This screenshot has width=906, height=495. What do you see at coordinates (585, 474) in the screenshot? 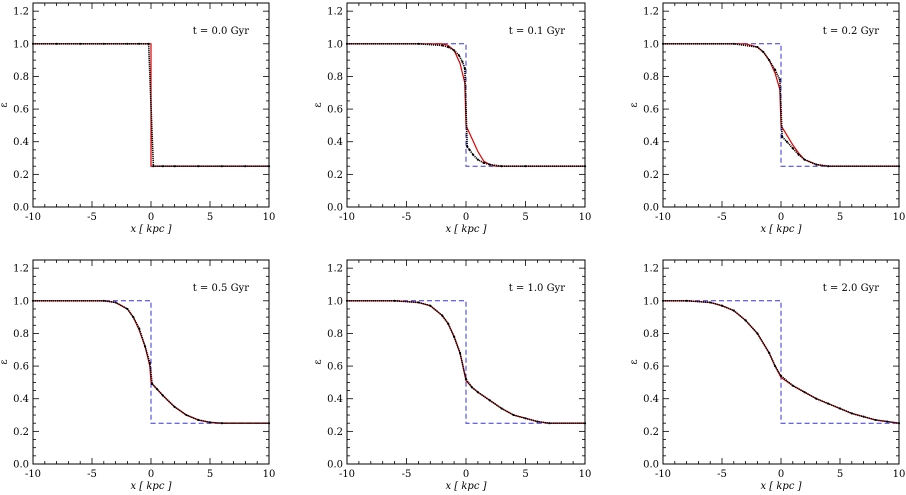
I see `x-tick-label: 10` at bounding box center [585, 474].